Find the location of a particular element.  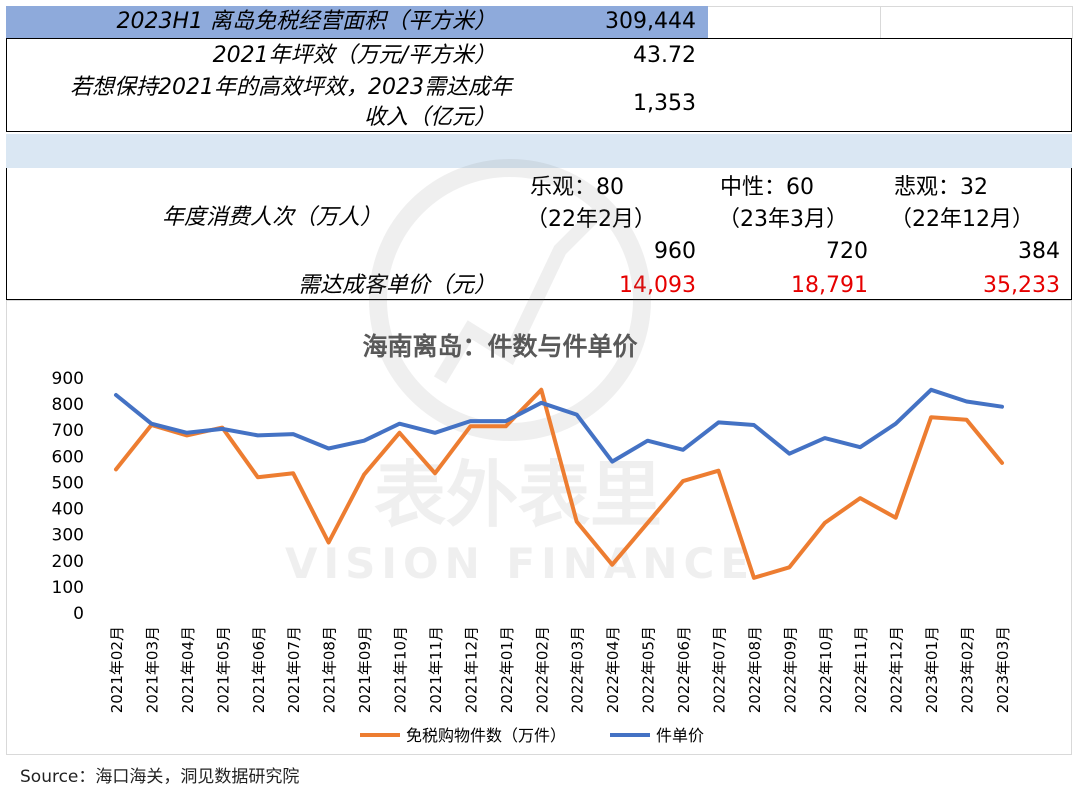

watermark-ring is located at coordinates (510, 300).